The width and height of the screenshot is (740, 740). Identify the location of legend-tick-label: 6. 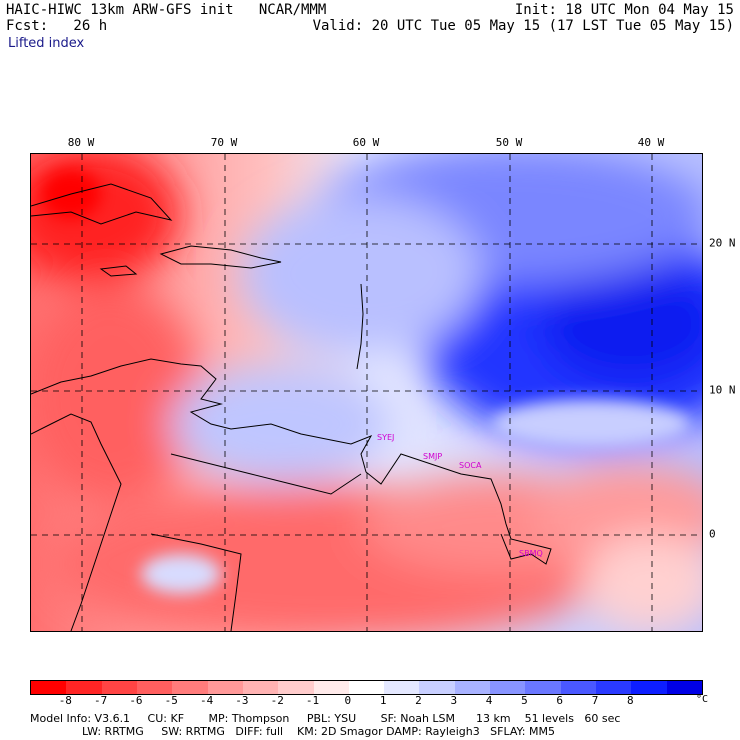
(560, 700).